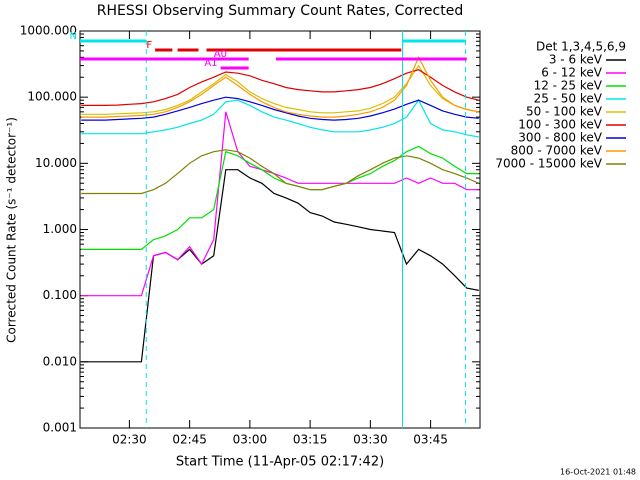 This screenshot has height=480, width=640. I want to click on y-tick-label: 100.000, so click(52, 97).